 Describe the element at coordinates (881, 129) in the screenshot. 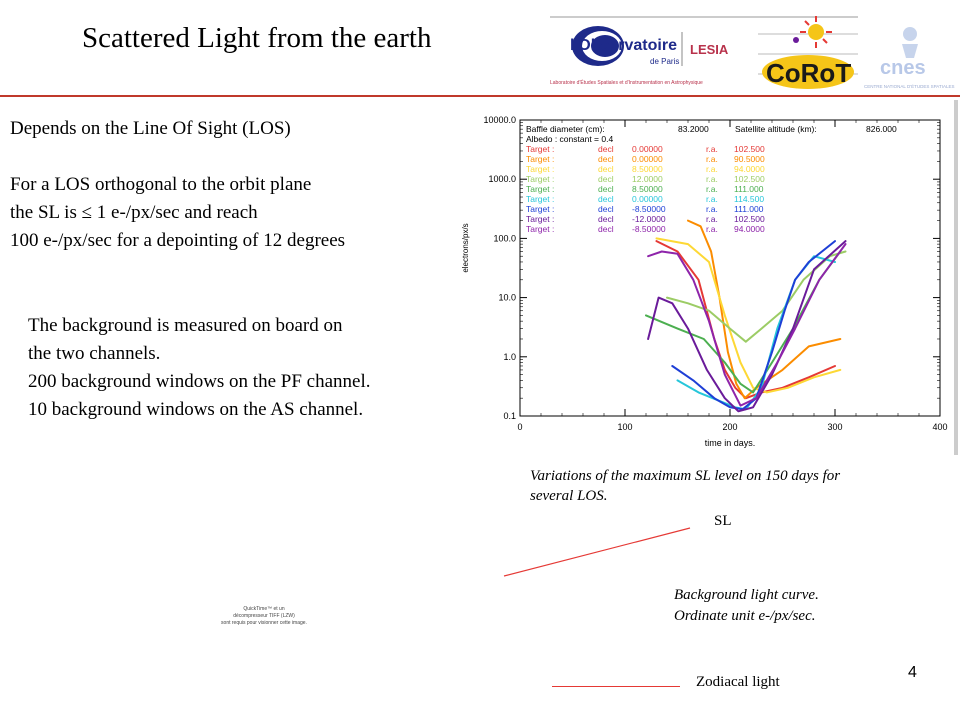

I see `altitude-value: 826.000` at that location.